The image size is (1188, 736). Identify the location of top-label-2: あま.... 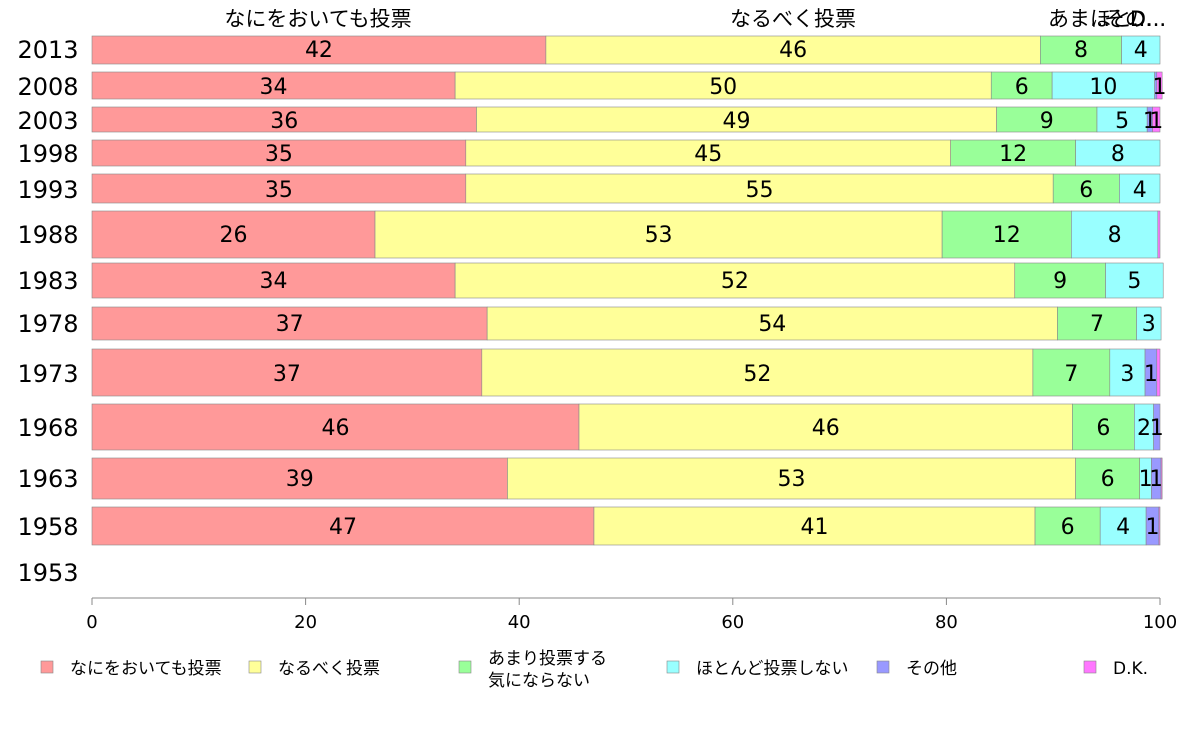
(1079, 19).